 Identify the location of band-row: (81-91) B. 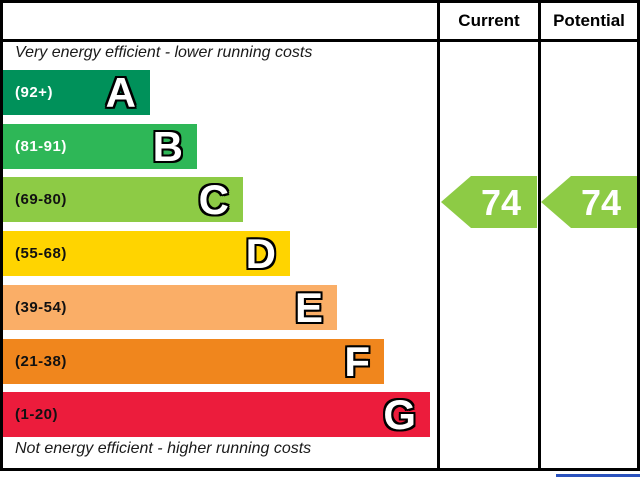
(100, 146).